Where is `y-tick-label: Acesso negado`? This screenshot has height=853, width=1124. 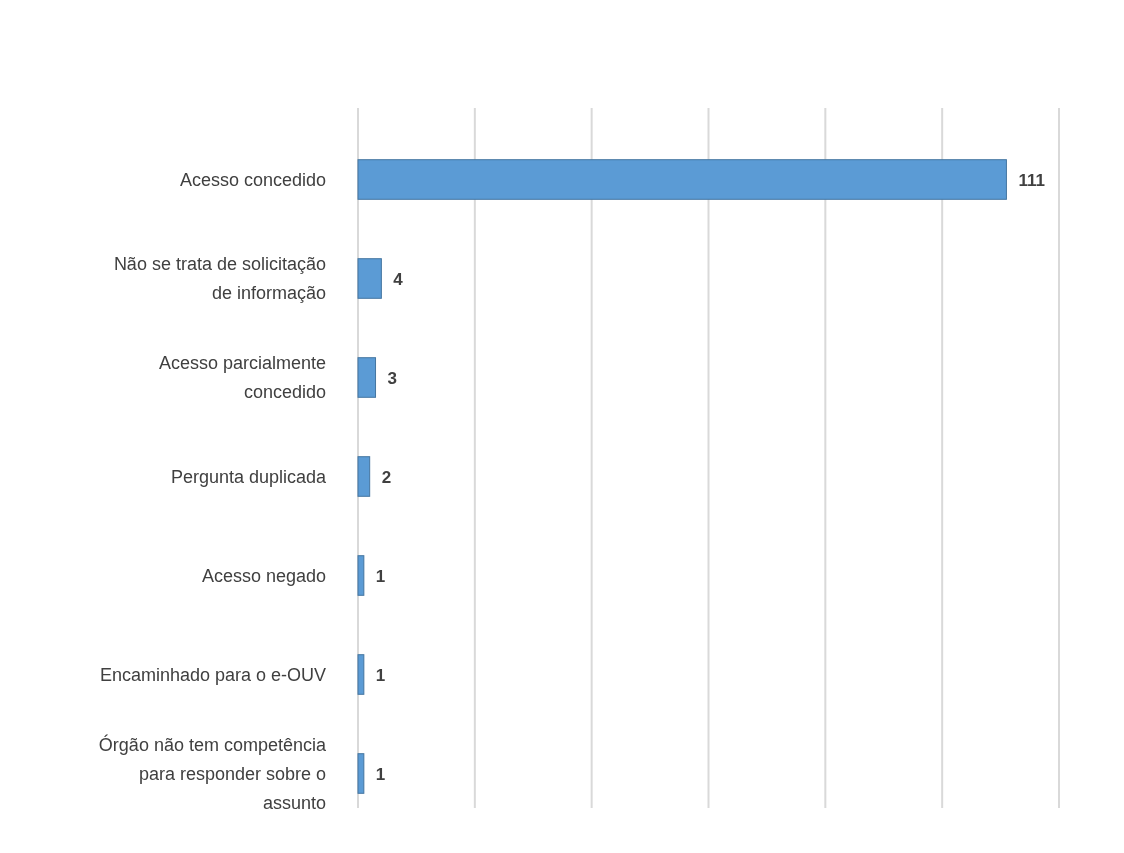
y-tick-label: Acesso negado is located at coordinates (263, 575).